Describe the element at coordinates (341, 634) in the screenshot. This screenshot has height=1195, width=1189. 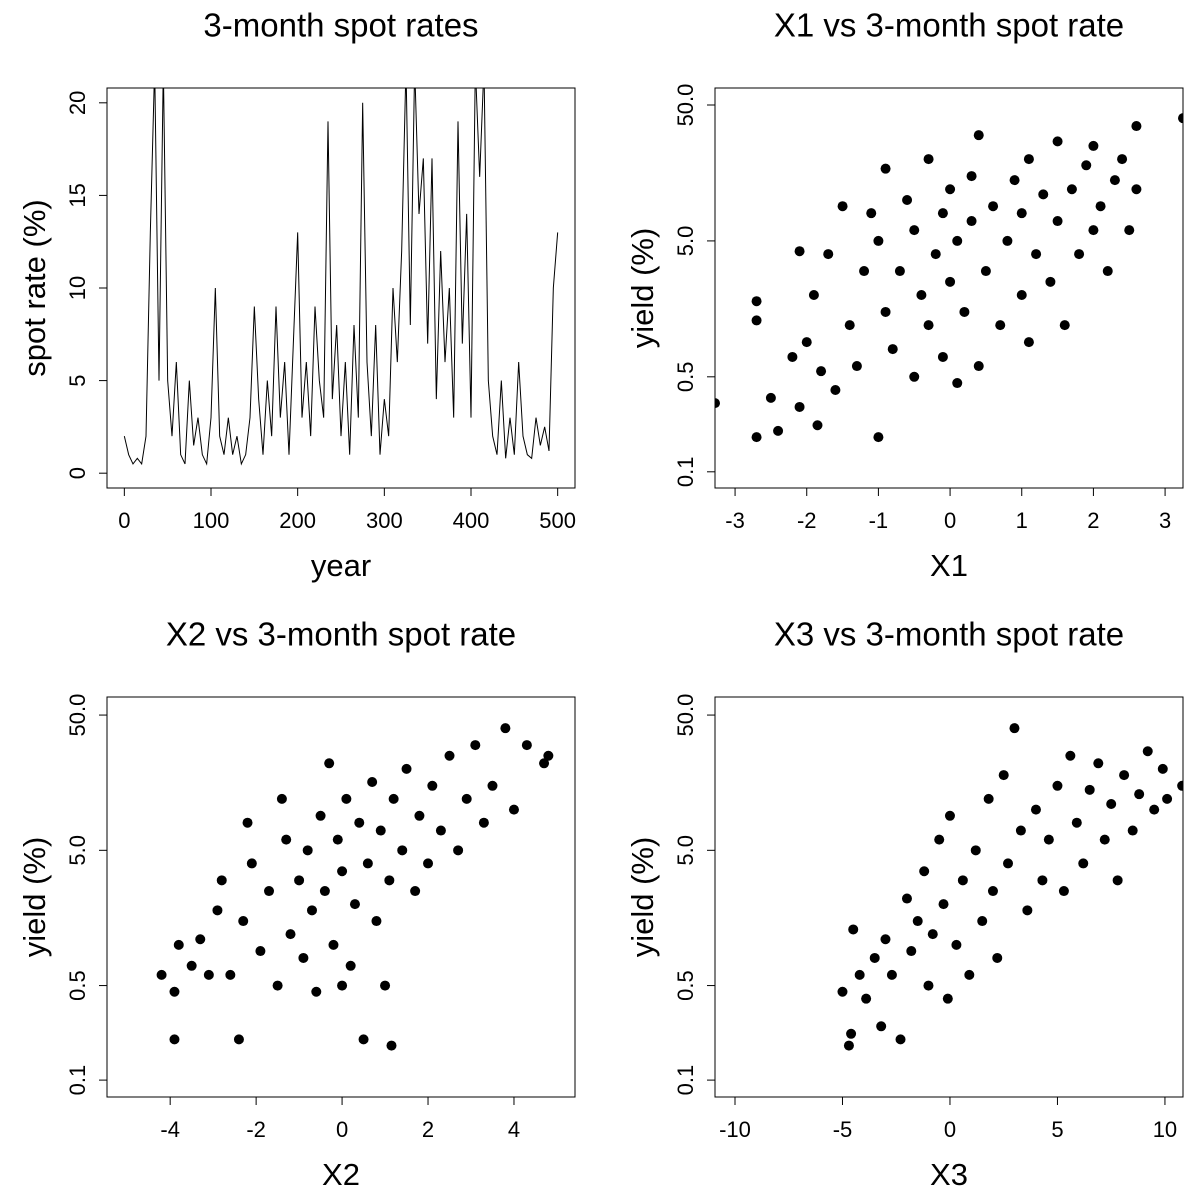
I see `panel-title: X2 vs 3-month spot rate` at that location.